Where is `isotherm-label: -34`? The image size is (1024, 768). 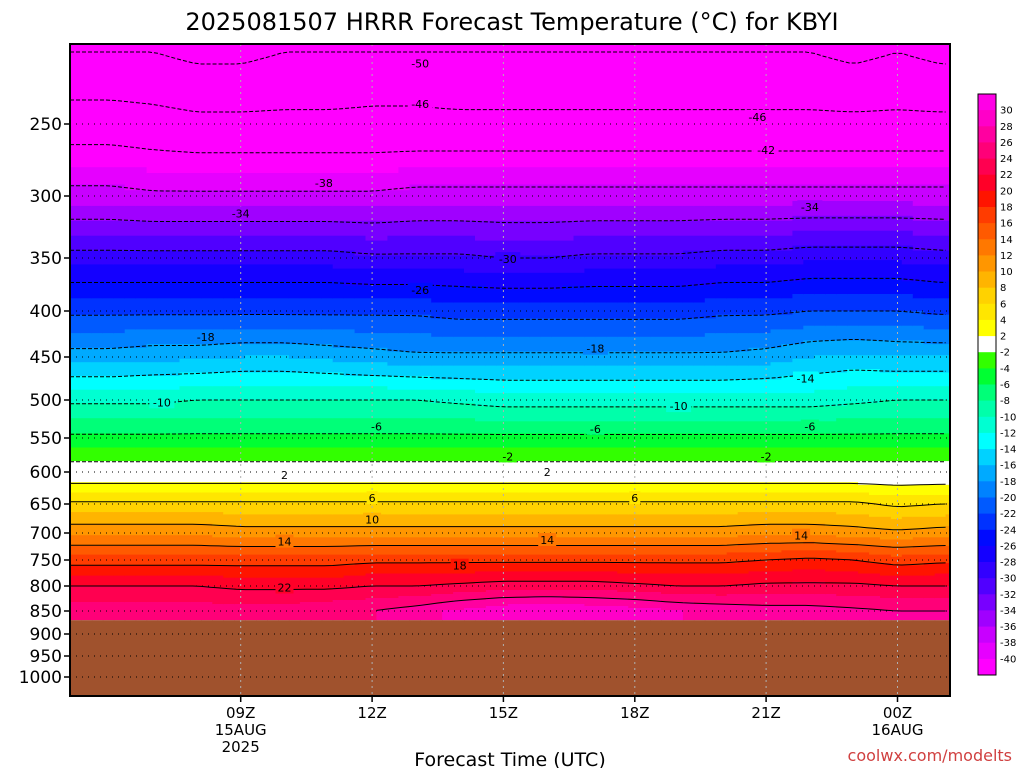
isotherm-label: -34 is located at coordinates (810, 207).